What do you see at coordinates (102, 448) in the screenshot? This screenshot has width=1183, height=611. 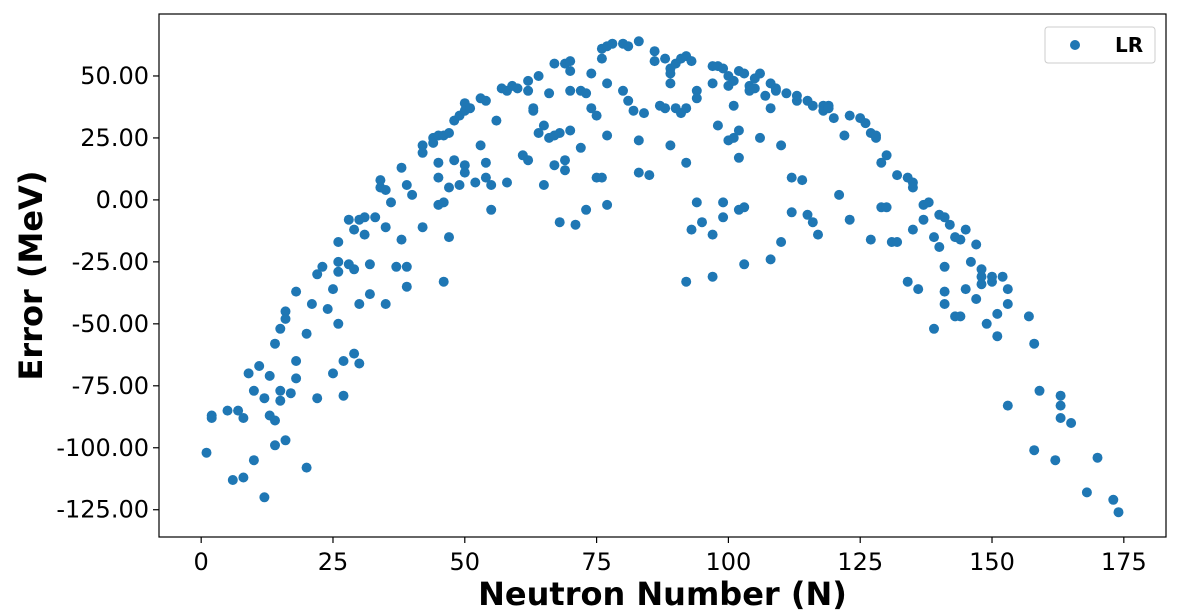 I see `y-tick-label: -100.00` at bounding box center [102, 448].